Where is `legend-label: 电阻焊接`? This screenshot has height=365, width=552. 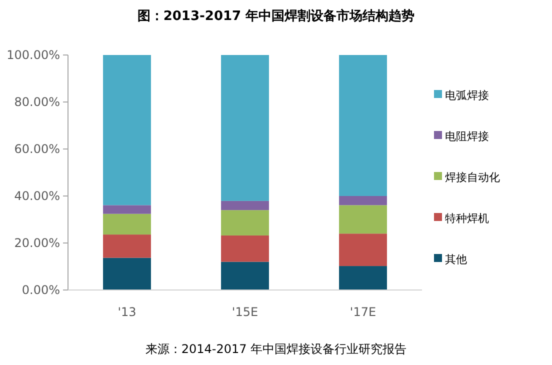
legend-label: 电阻焊接 is located at coordinates (467, 136).